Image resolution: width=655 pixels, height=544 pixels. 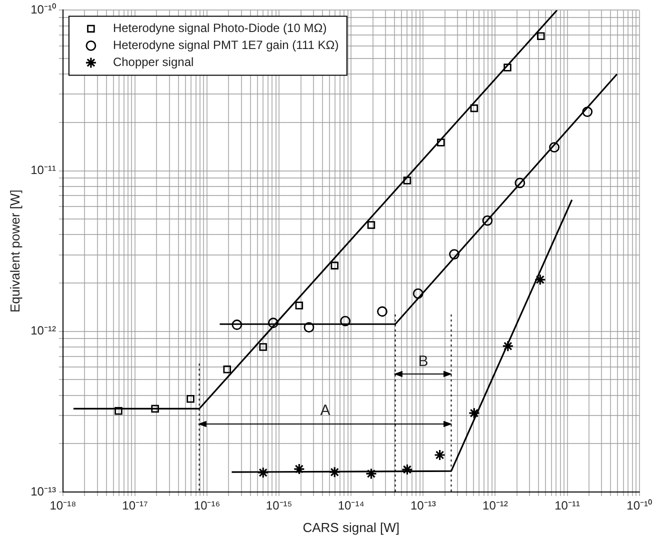 I want to click on y-tick-label: 10⁻¹⁰, so click(x=43, y=9).